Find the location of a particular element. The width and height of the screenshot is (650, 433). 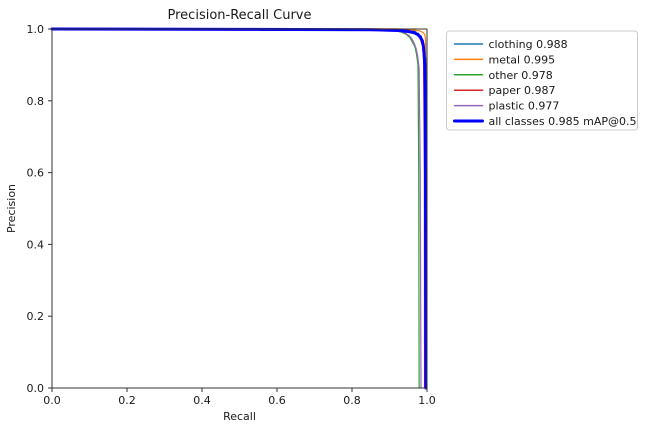

legend-box is located at coordinates (542, 80).